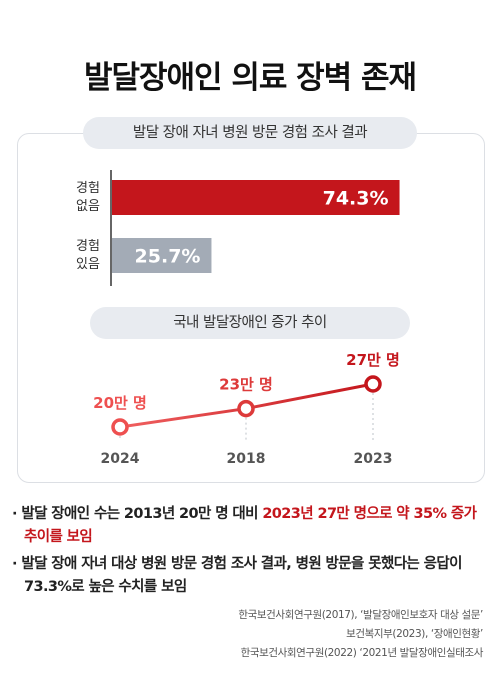  I want to click on x-tick-label-1: 2018, so click(246, 459).